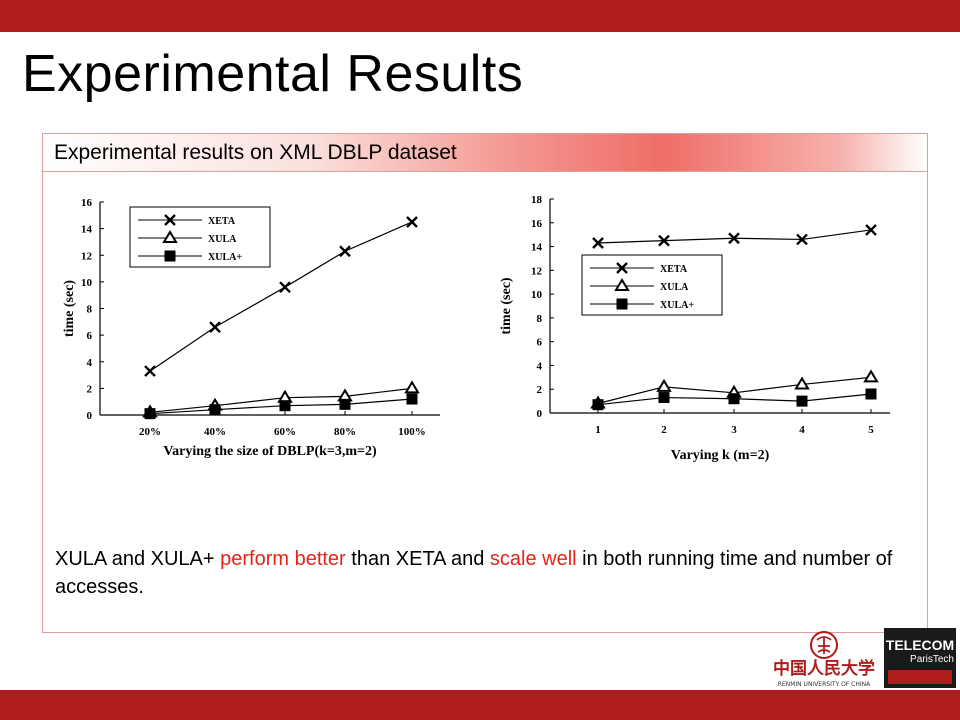  I want to click on x-axis-label: Varying k (m=2), so click(720, 455).